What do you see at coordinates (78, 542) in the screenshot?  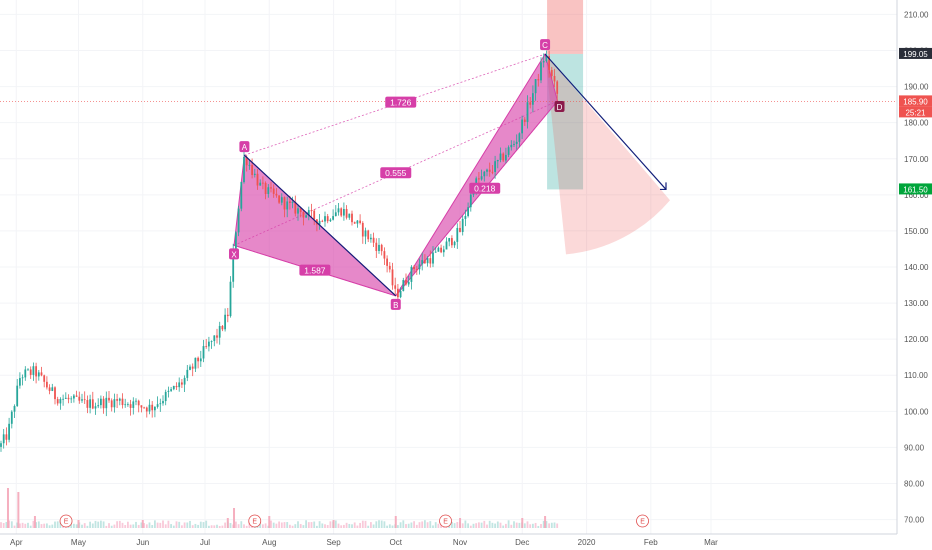 I see `time-tick-label: May` at bounding box center [78, 542].